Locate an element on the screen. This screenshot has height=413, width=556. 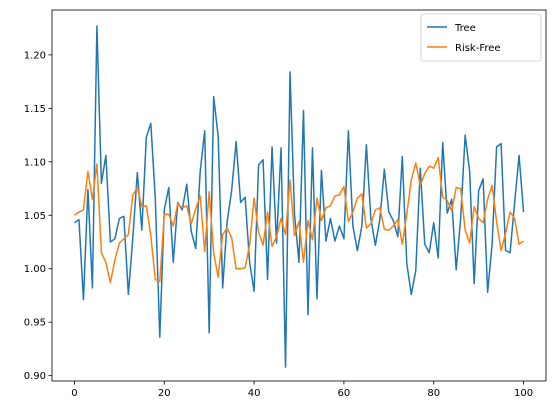
legend-box is located at coordinates (481, 37).